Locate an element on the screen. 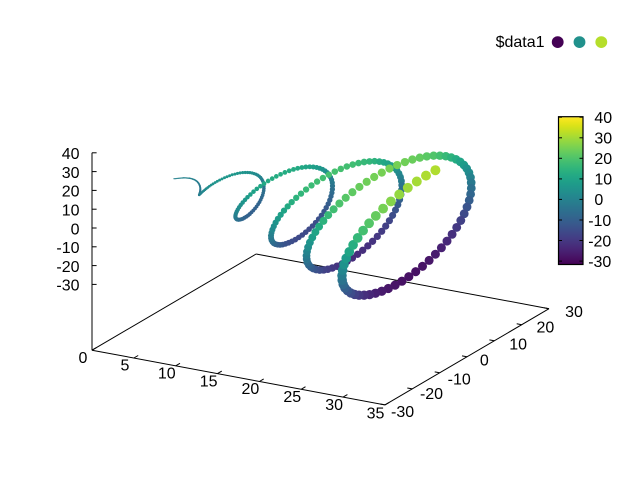 The width and height of the screenshot is (640, 485). svg-text: 5 is located at coordinates (124, 366).